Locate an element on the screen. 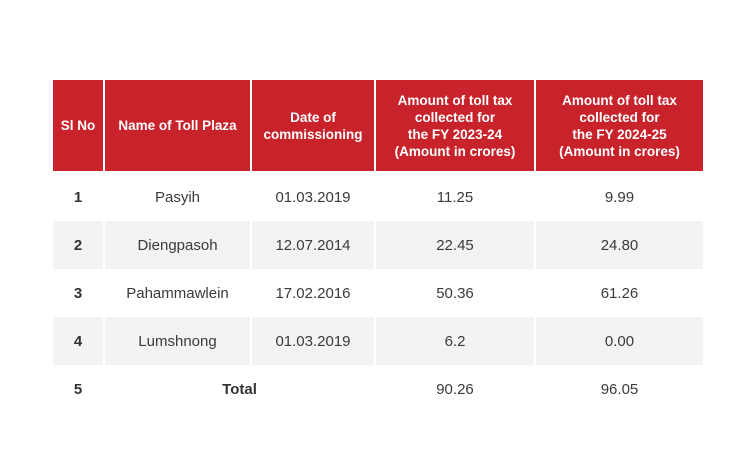 This screenshot has height=449, width=750. cell-amount-fy-2023-24: 50.36 is located at coordinates (455, 293).